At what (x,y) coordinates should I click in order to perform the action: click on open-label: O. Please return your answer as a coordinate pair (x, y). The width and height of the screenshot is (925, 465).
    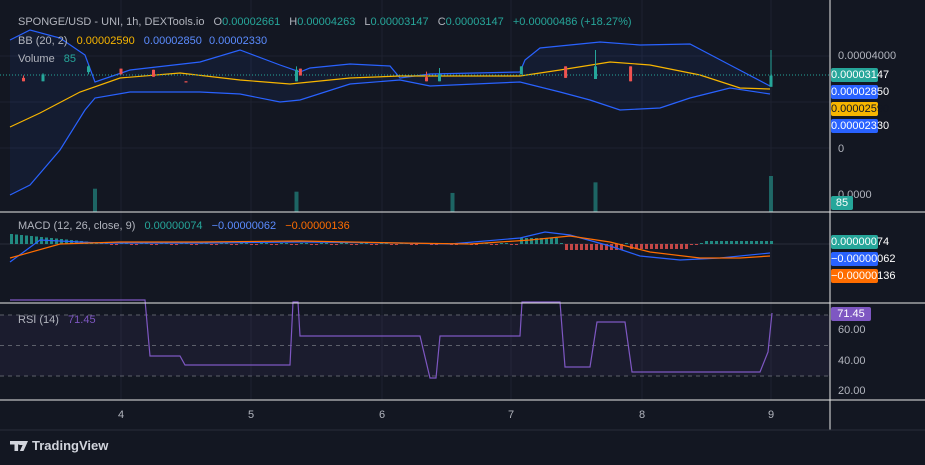
    Looking at the image, I should click on (218, 22).